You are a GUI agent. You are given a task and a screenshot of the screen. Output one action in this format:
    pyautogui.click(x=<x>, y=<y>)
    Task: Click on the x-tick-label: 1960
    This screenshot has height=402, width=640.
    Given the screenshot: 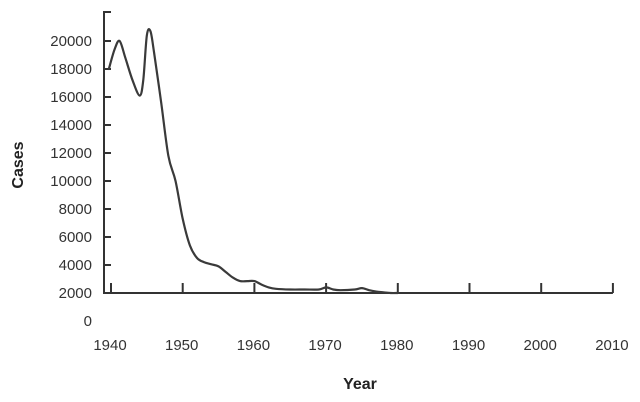 What is the action you would take?
    pyautogui.click(x=253, y=345)
    